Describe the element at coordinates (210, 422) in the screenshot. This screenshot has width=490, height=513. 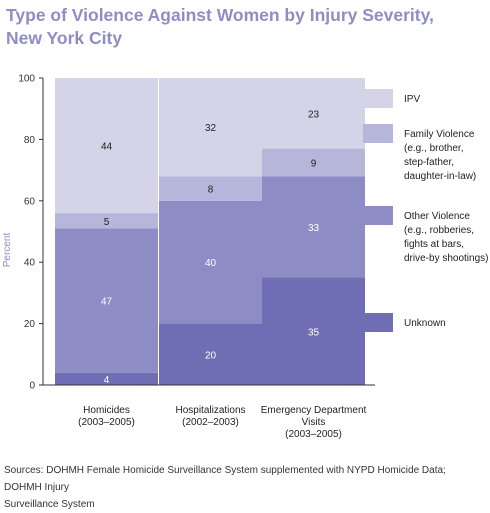
I see `x-category-label-line: (2002–2003)` at that location.